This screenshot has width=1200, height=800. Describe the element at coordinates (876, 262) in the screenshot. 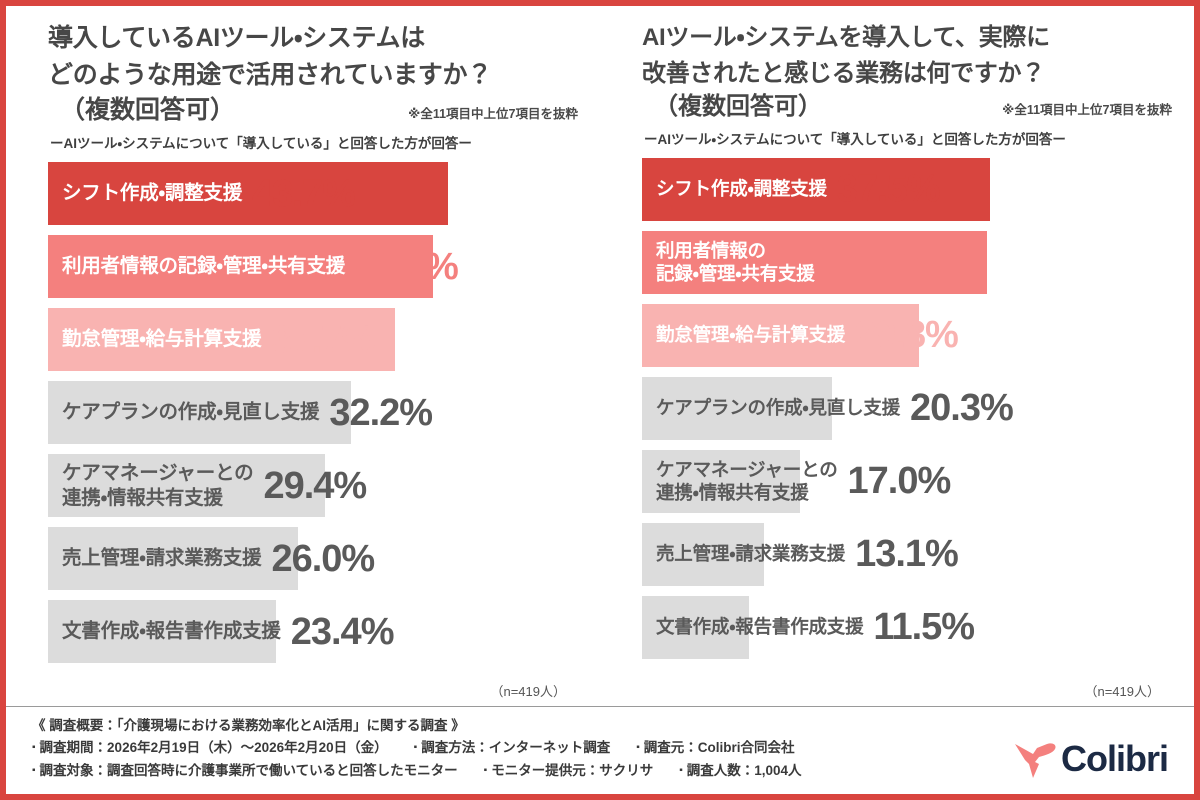

I see `bar-value-label: 37.2%` at that location.